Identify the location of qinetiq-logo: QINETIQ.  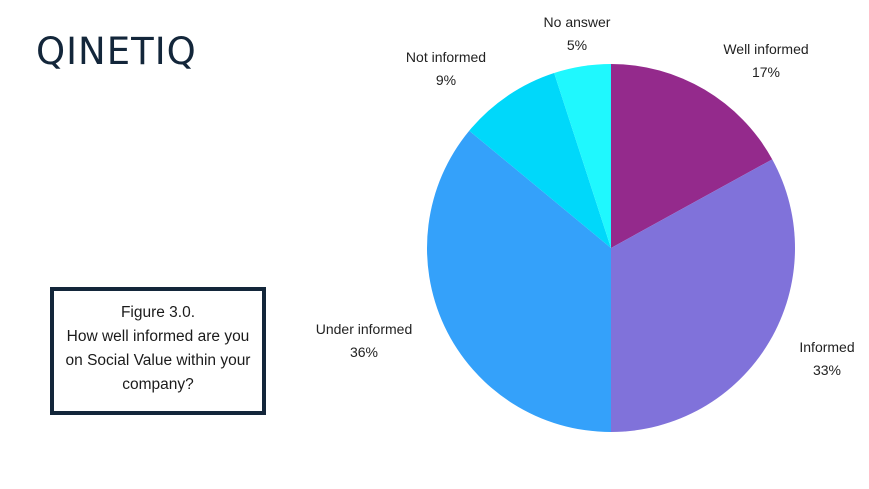
(116, 51).